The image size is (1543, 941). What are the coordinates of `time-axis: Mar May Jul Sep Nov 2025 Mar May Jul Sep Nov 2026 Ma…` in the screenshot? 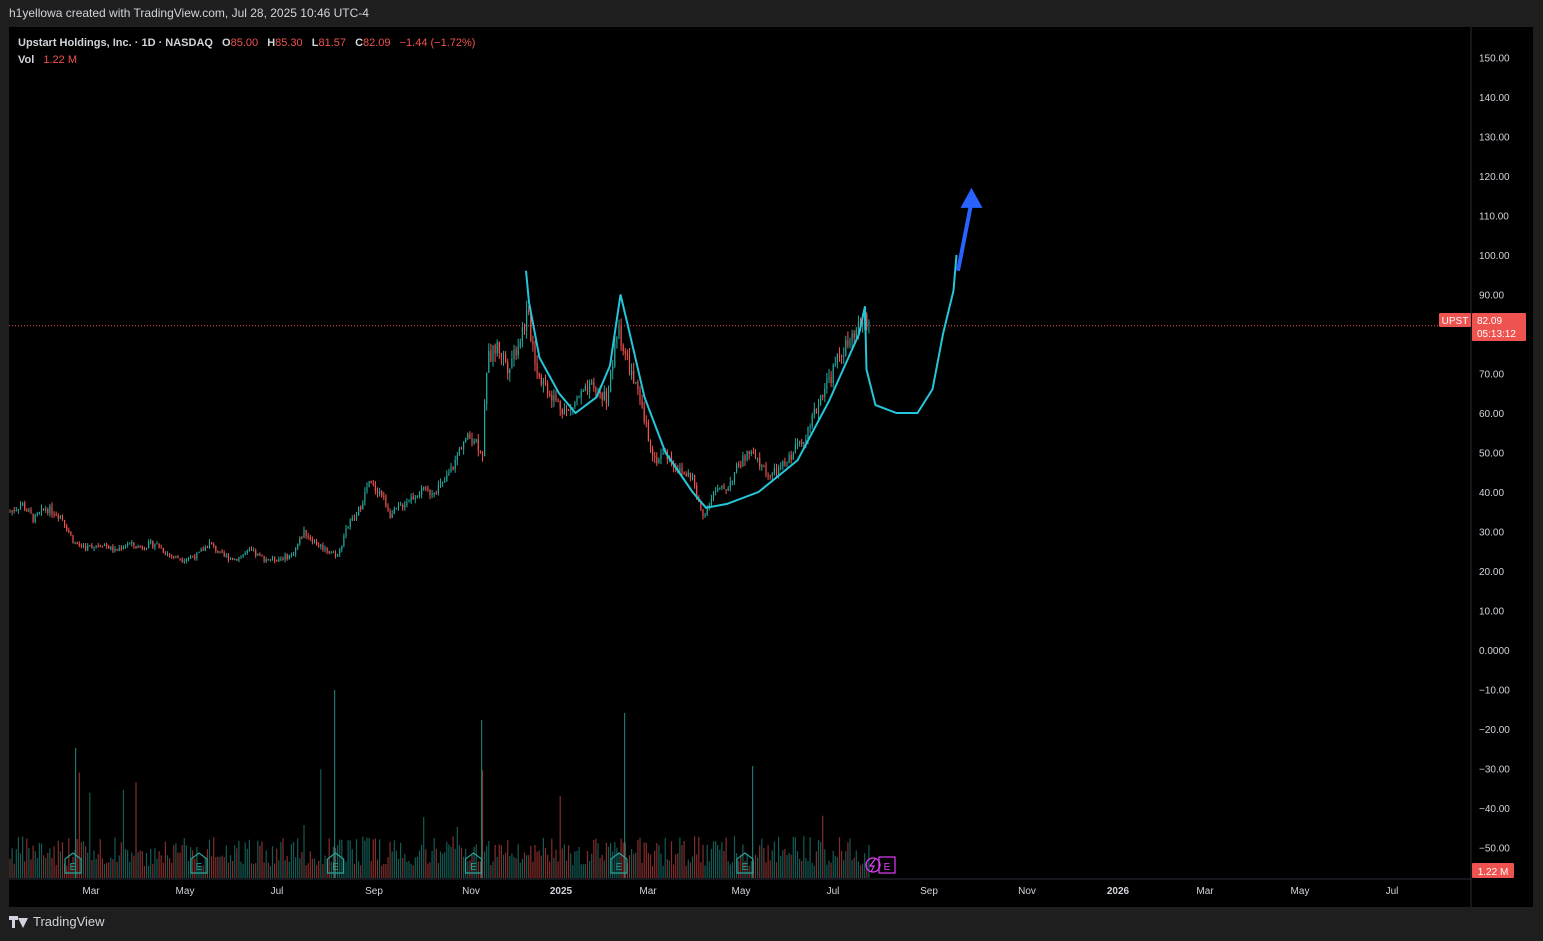 It's located at (740, 891).